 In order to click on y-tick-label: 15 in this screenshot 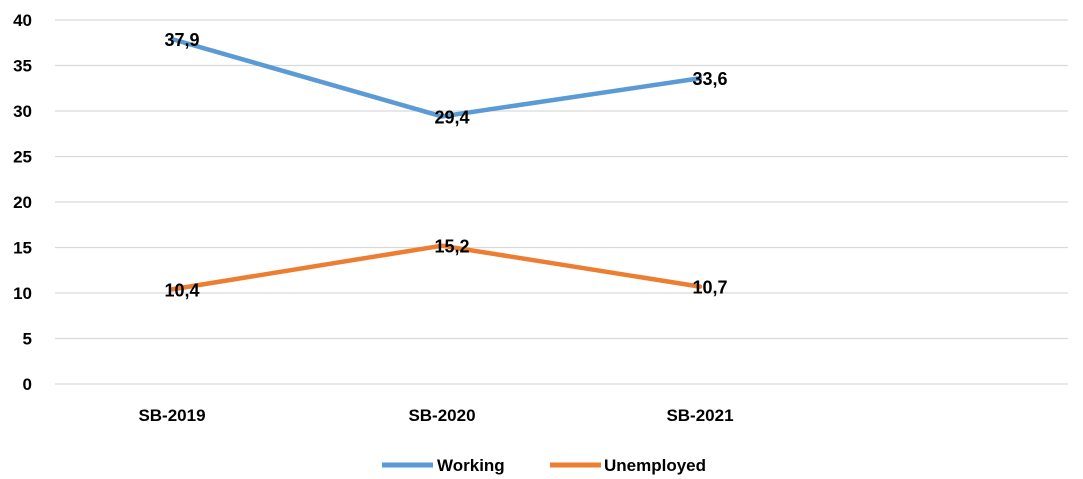, I will do `click(22, 248)`.